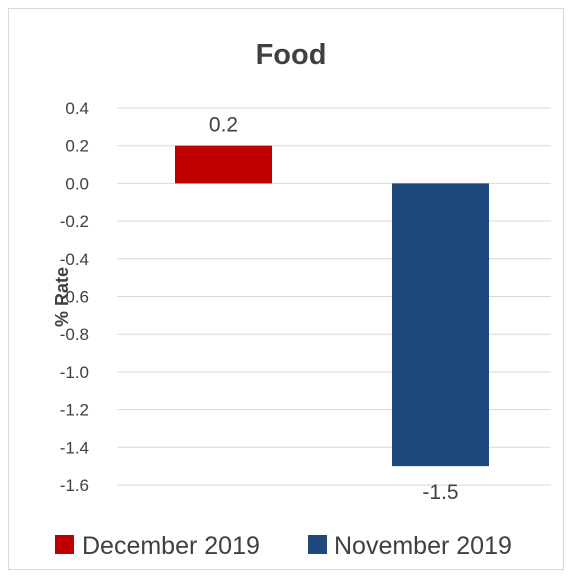 The height and width of the screenshot is (580, 574). Describe the element at coordinates (77, 146) in the screenshot. I see `y-tick-label: 0.2` at that location.